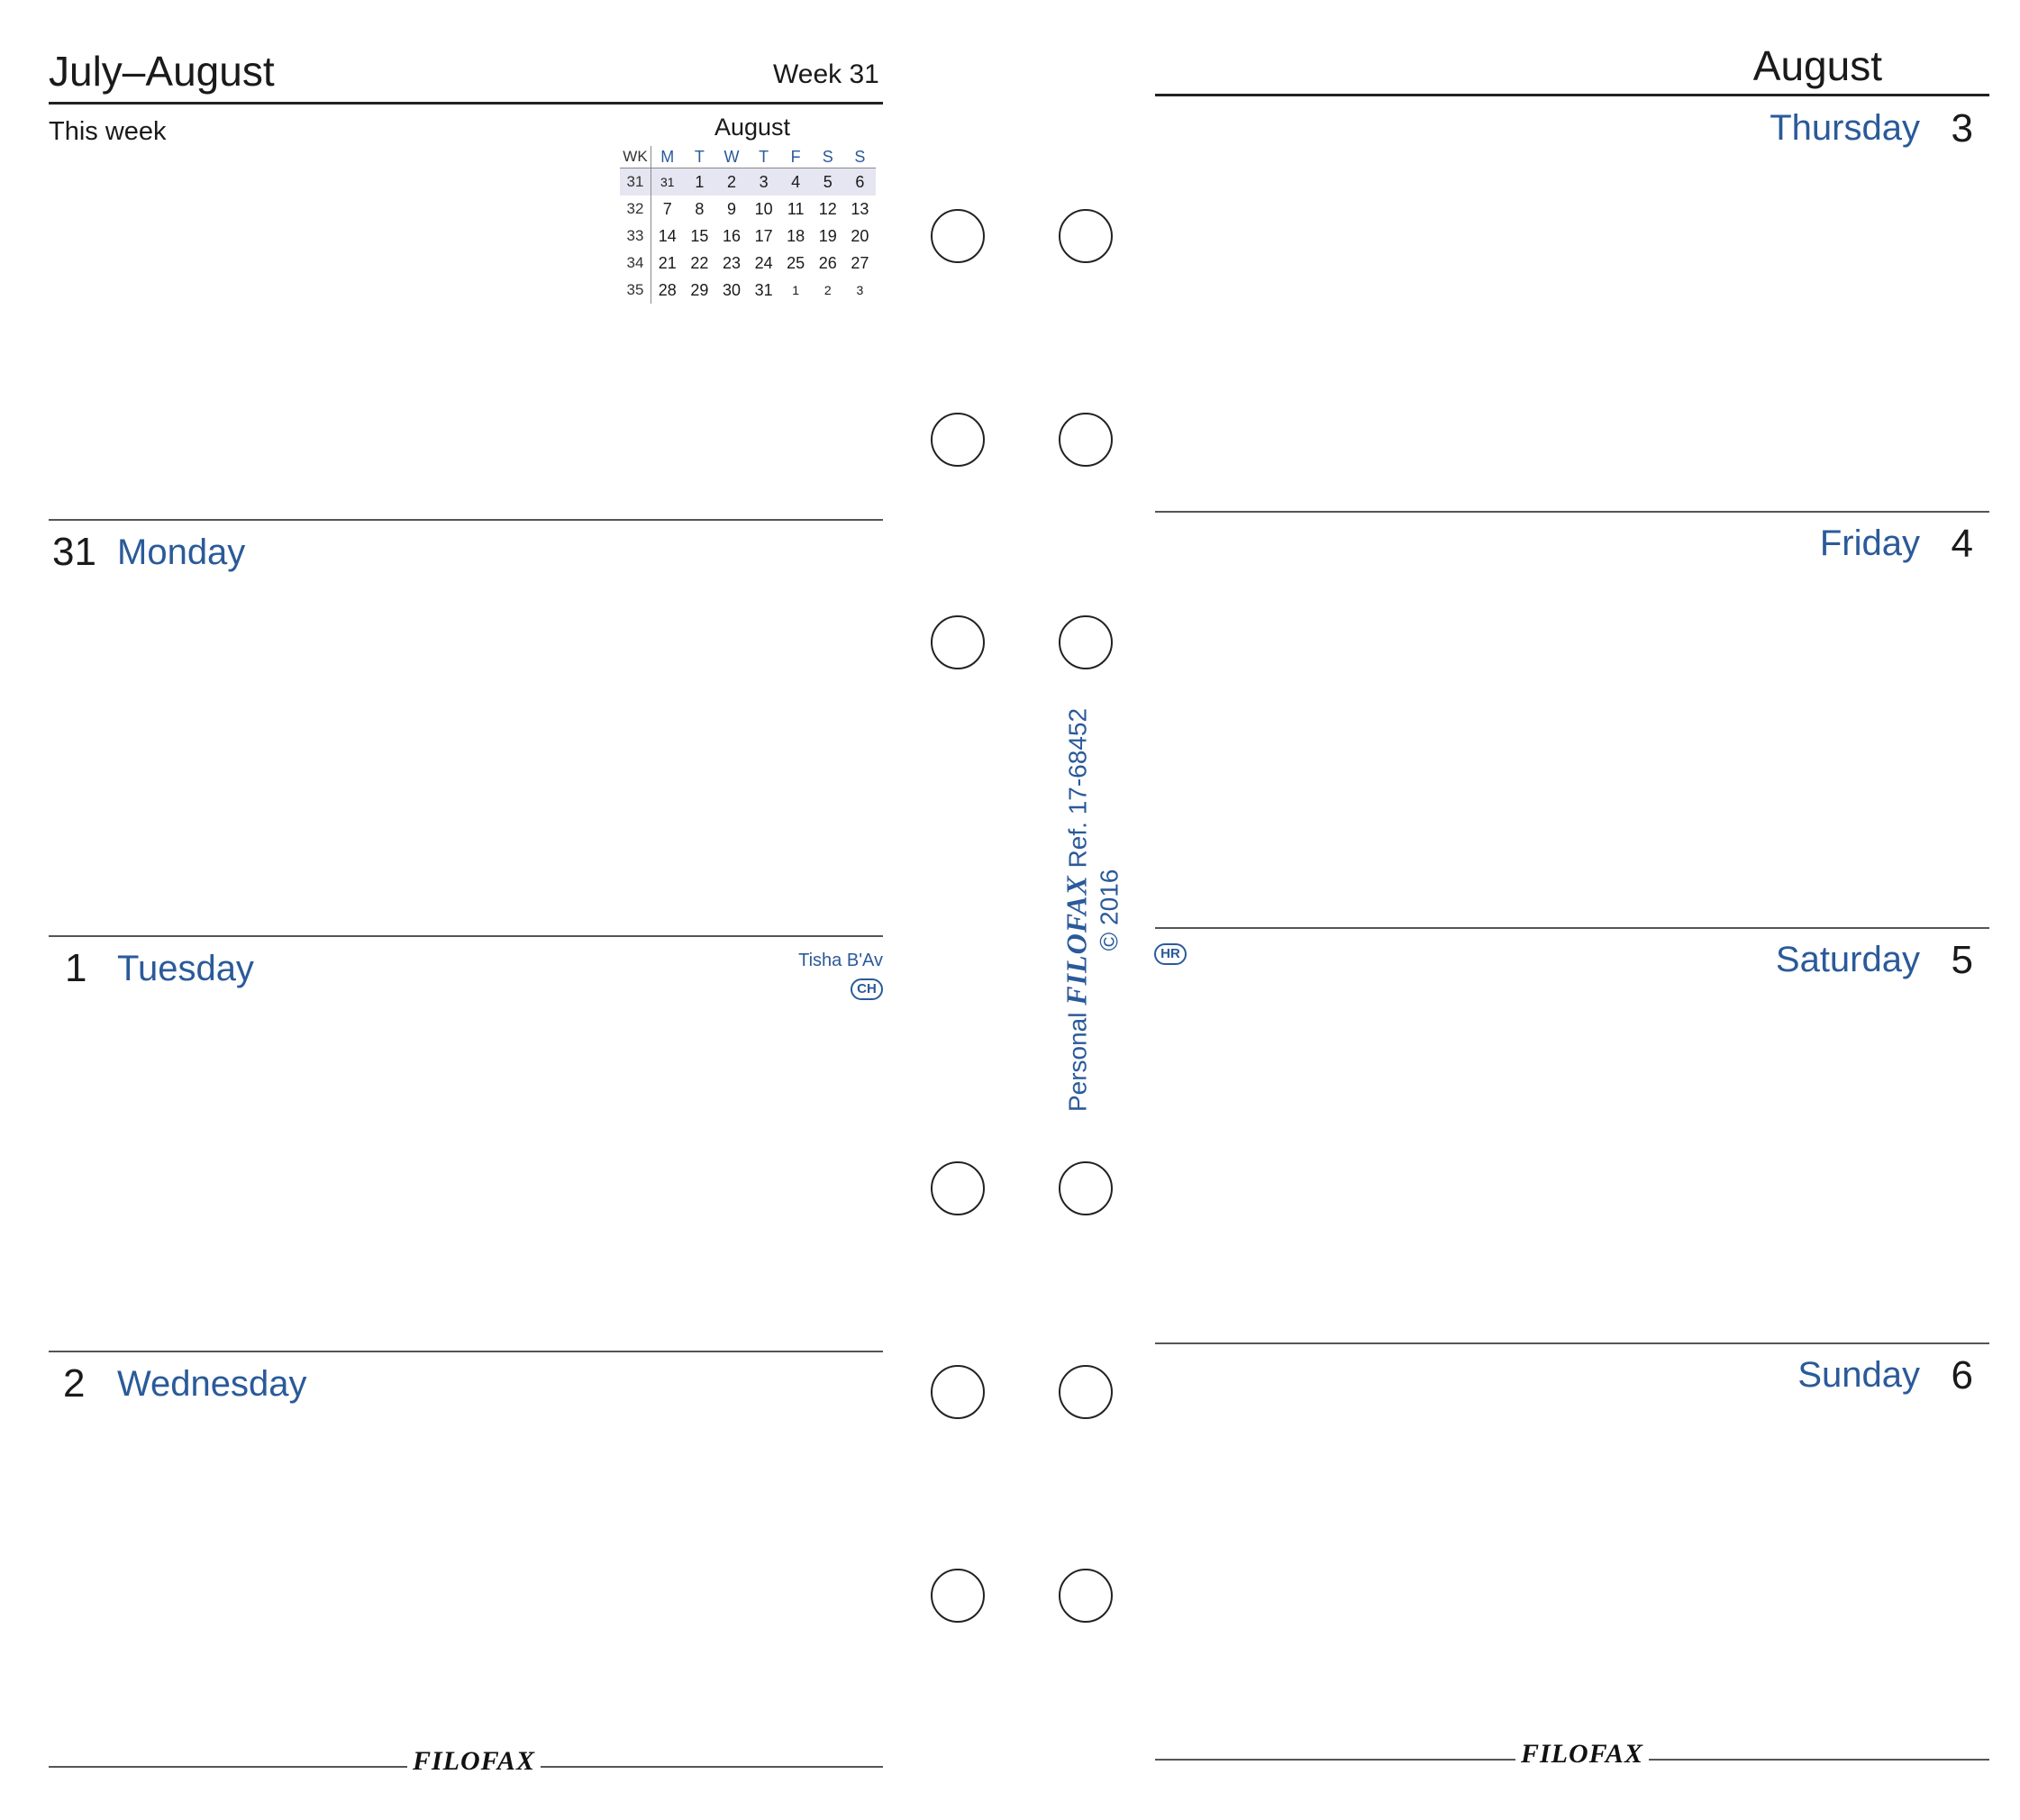 This screenshot has width=2020, height=1820. Describe the element at coordinates (75, 1383) in the screenshot. I see `day-number-wednesday: 2` at that location.